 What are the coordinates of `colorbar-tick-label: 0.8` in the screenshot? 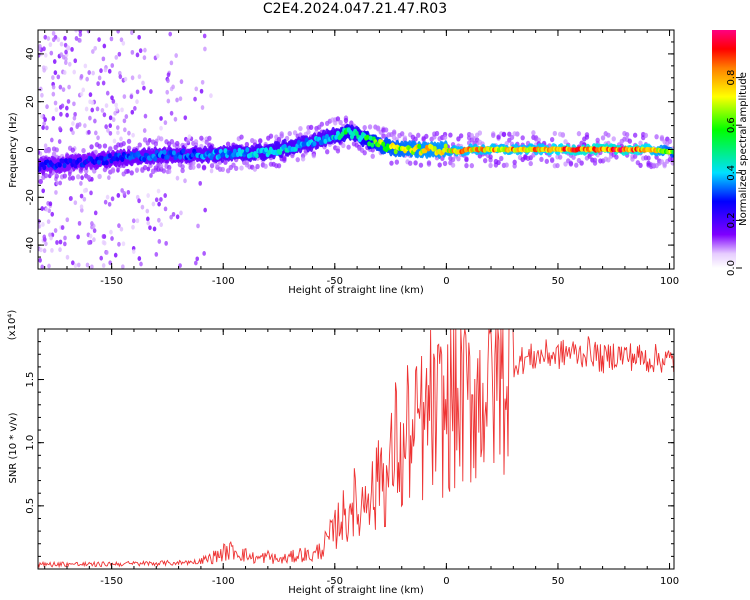 It's located at (731, 78).